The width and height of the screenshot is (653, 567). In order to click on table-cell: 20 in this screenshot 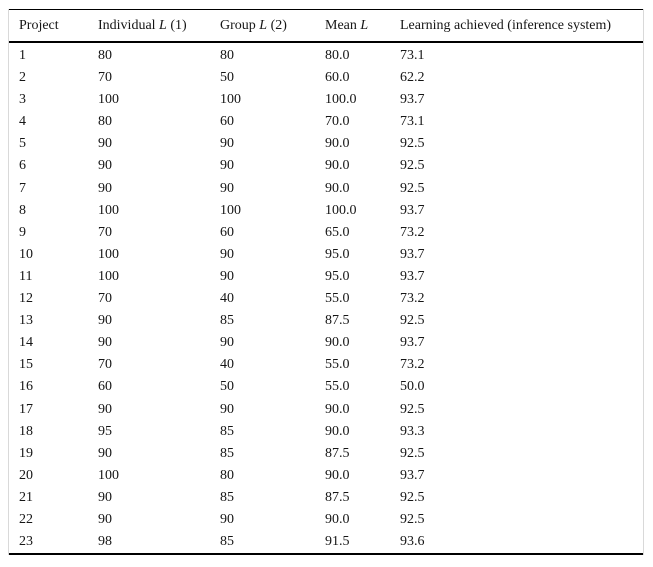, I will do `click(26, 475)`.